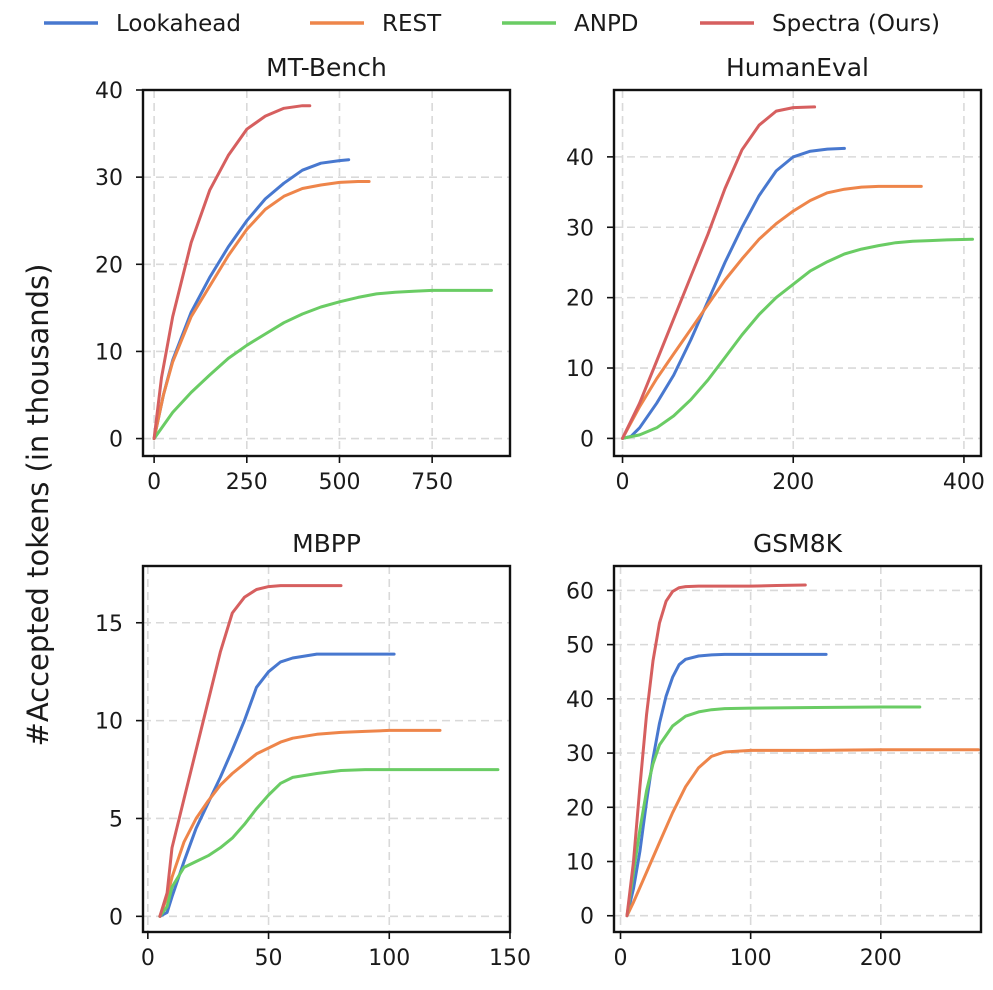  I want to click on legend-entry-lookahead: Lookahead, so click(142, 24).